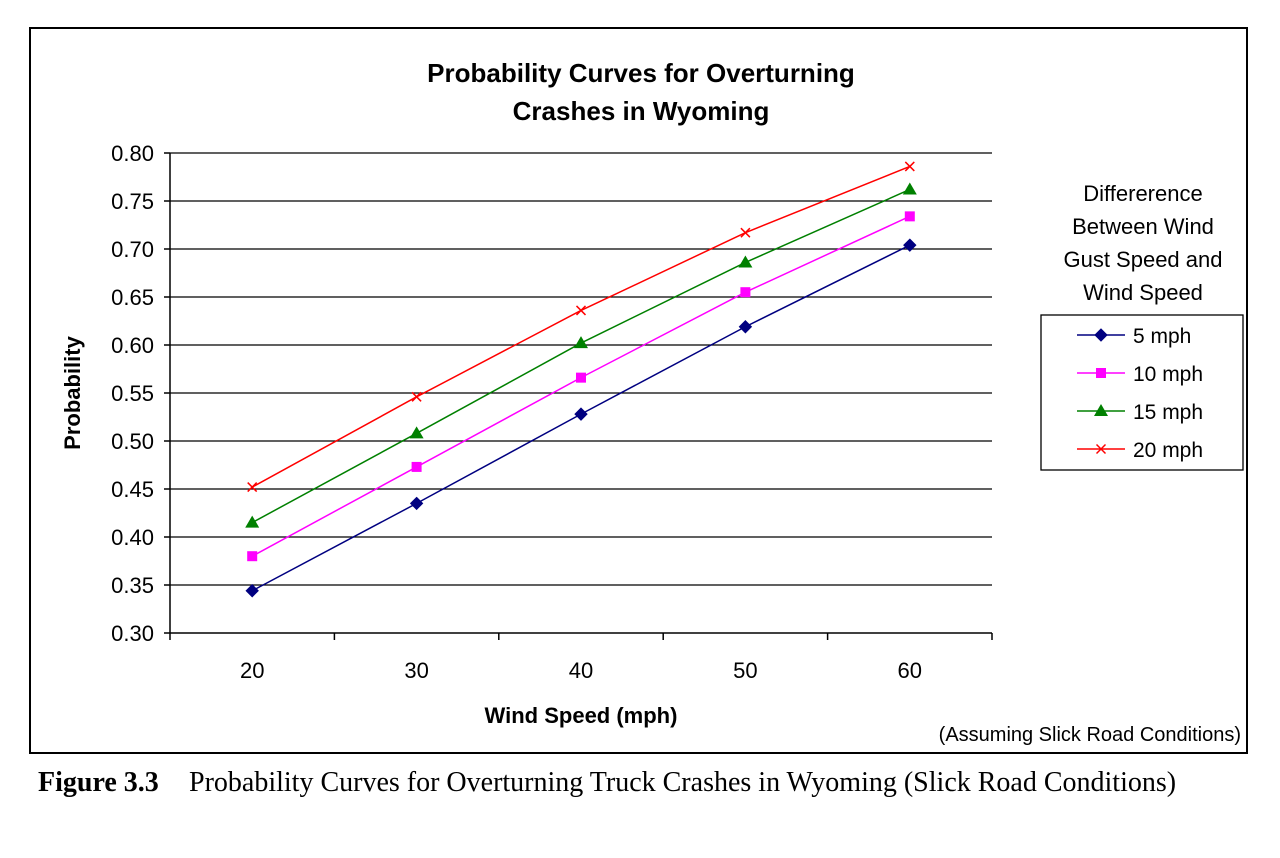  I want to click on legend-title-line: Differerence, so click(1142, 193).